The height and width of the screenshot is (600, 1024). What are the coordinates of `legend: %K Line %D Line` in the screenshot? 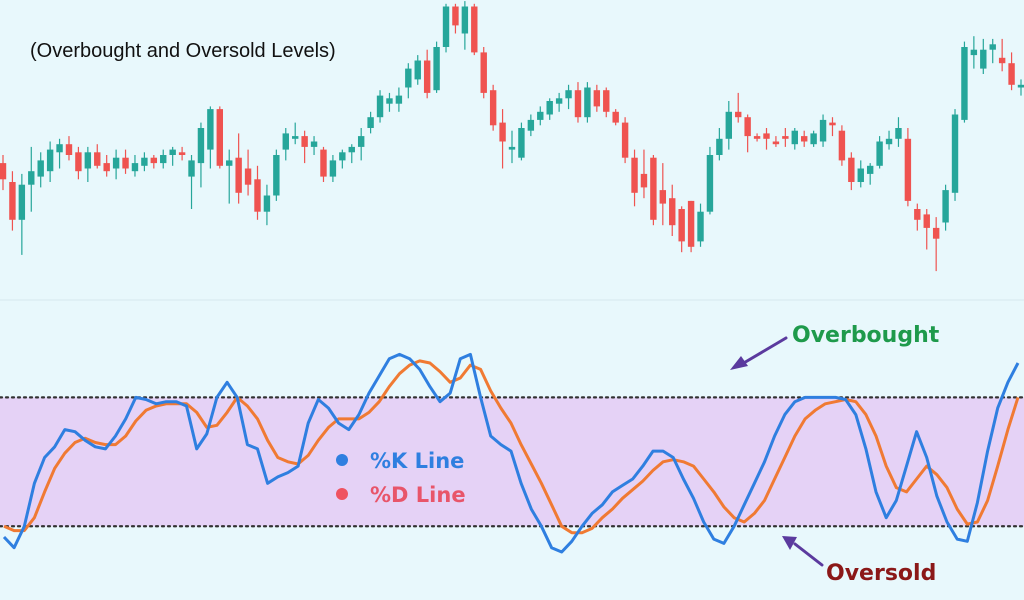 It's located at (401, 478).